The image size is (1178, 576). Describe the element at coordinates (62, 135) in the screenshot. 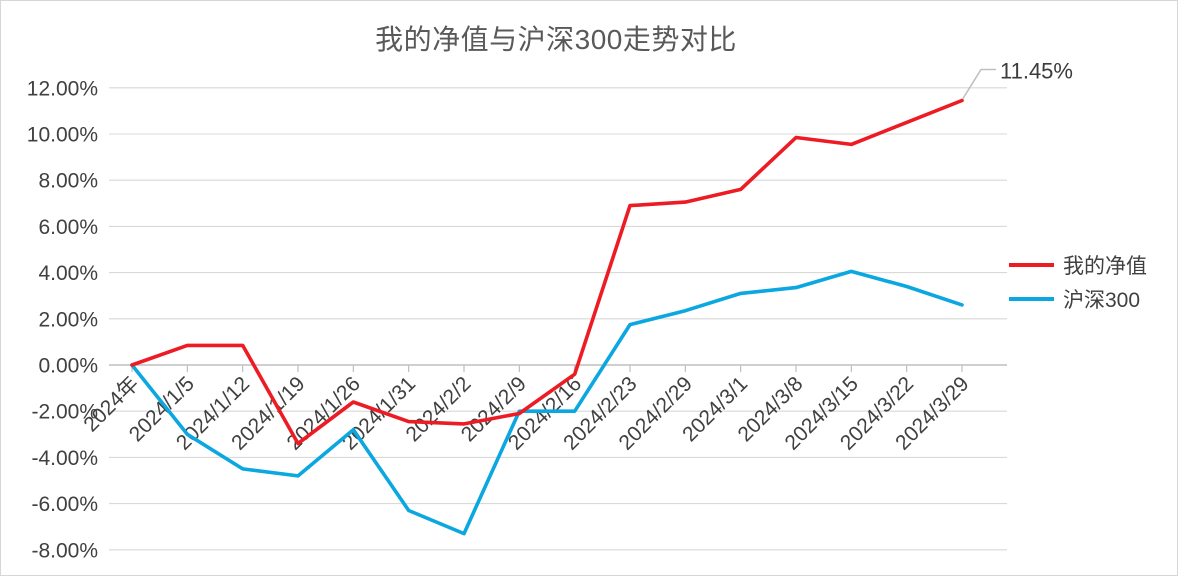

I see `y-axis-tick-label: 10.00%` at that location.